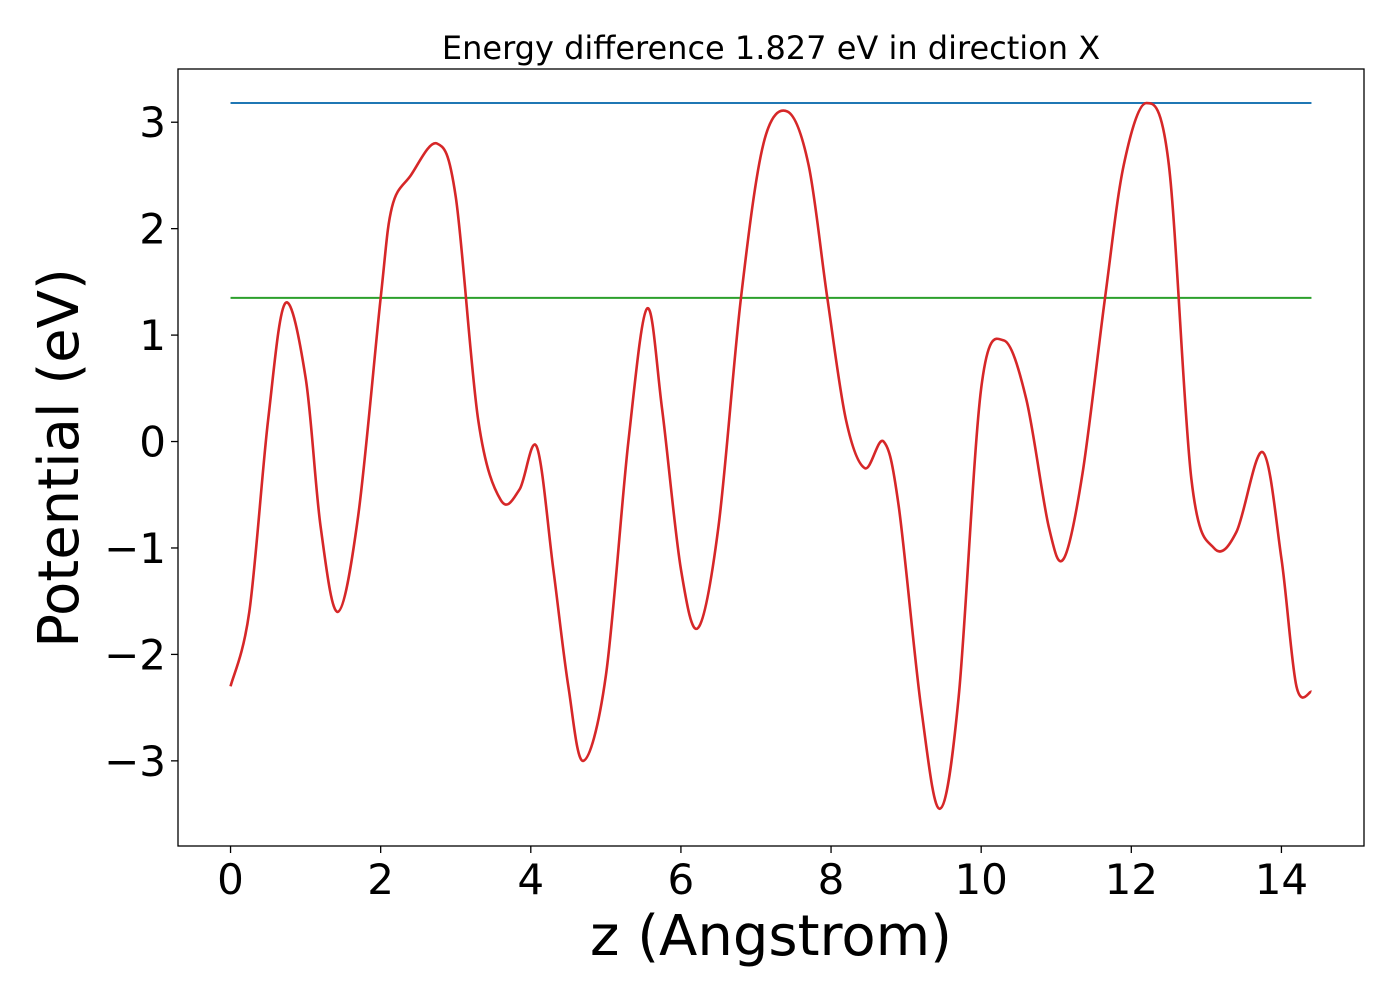 The width and height of the screenshot is (1400, 1000). I want to click on y-tick-label: −3, so click(135, 761).